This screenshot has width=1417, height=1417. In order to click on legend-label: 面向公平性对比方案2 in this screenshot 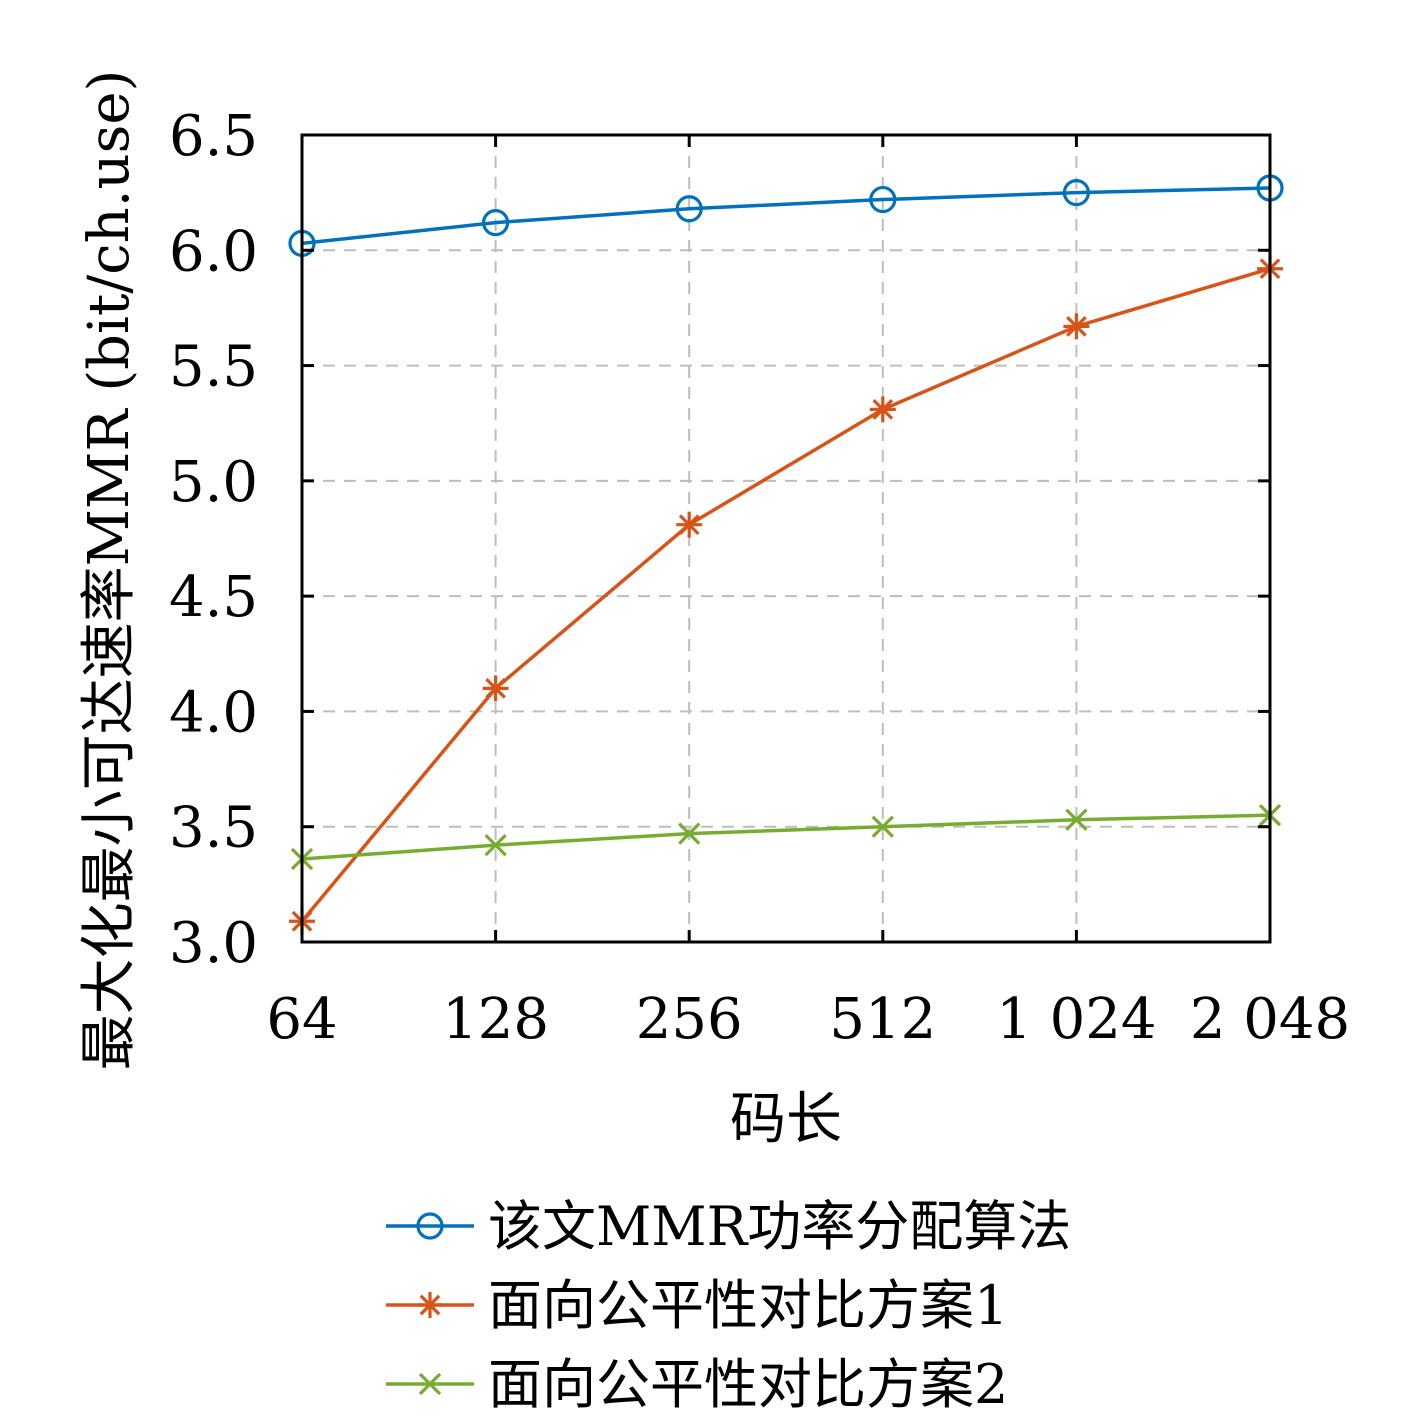, I will do `click(748, 1384)`.